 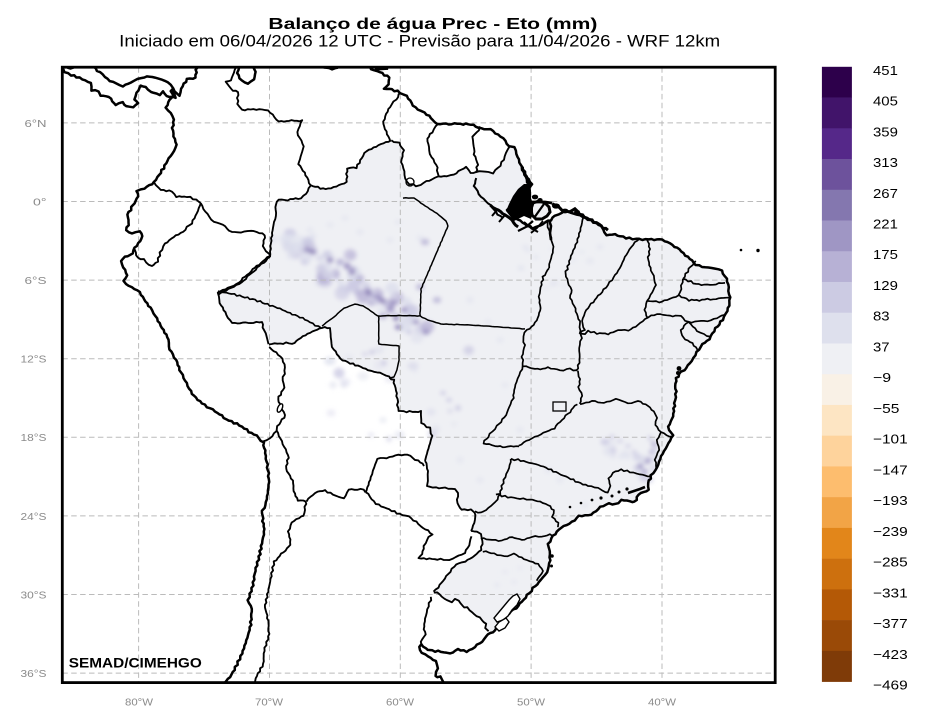 I want to click on svg-text: −423, so click(x=890, y=654).